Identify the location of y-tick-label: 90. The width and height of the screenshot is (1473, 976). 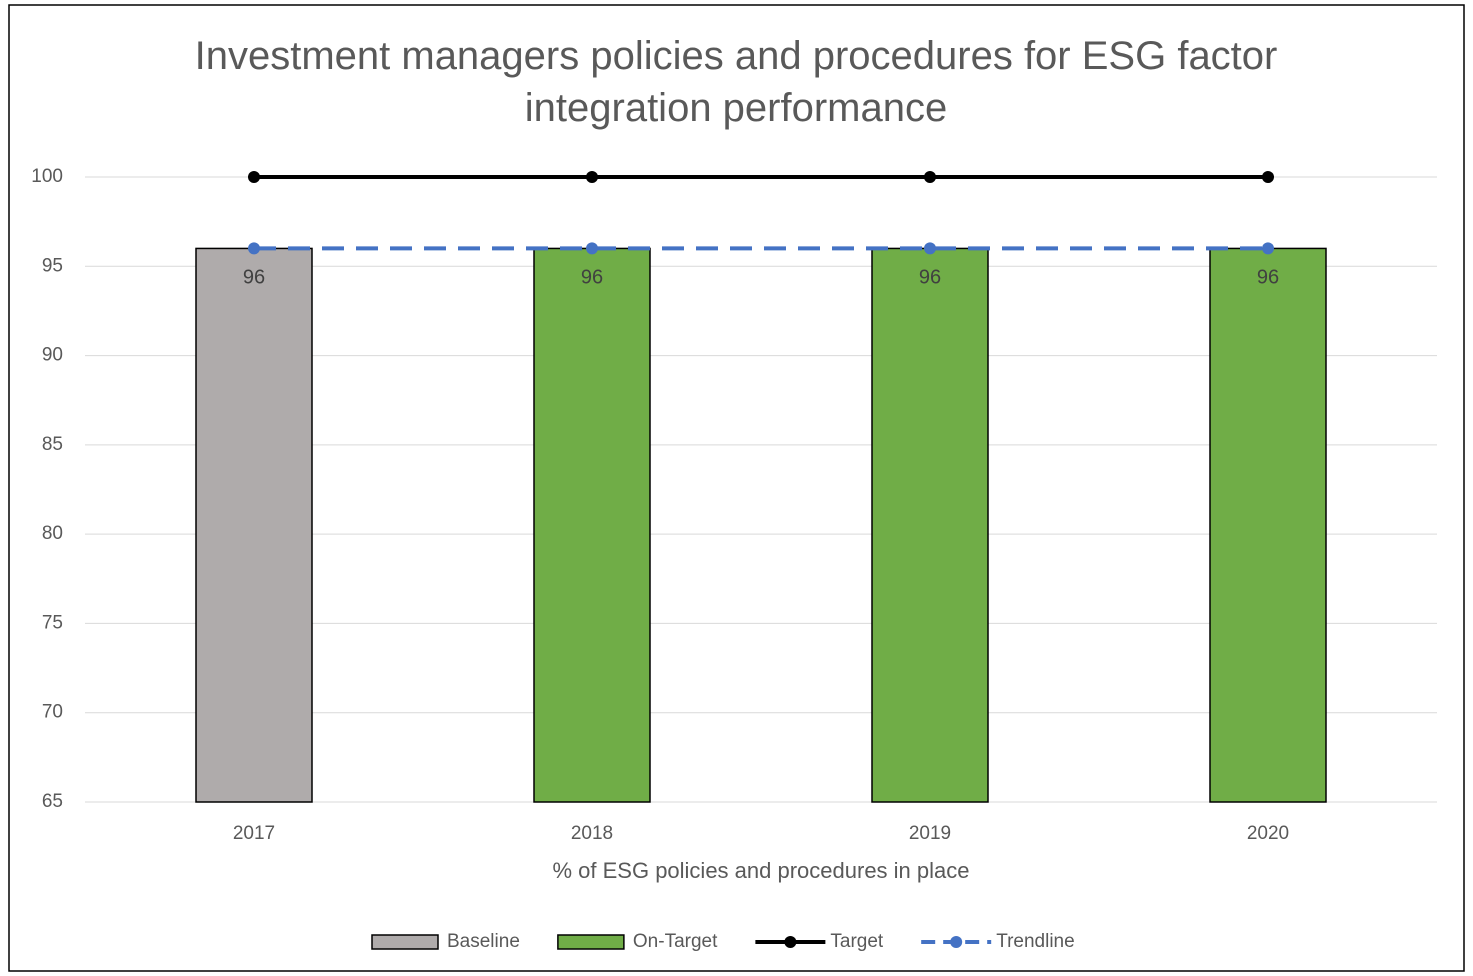
(52, 355).